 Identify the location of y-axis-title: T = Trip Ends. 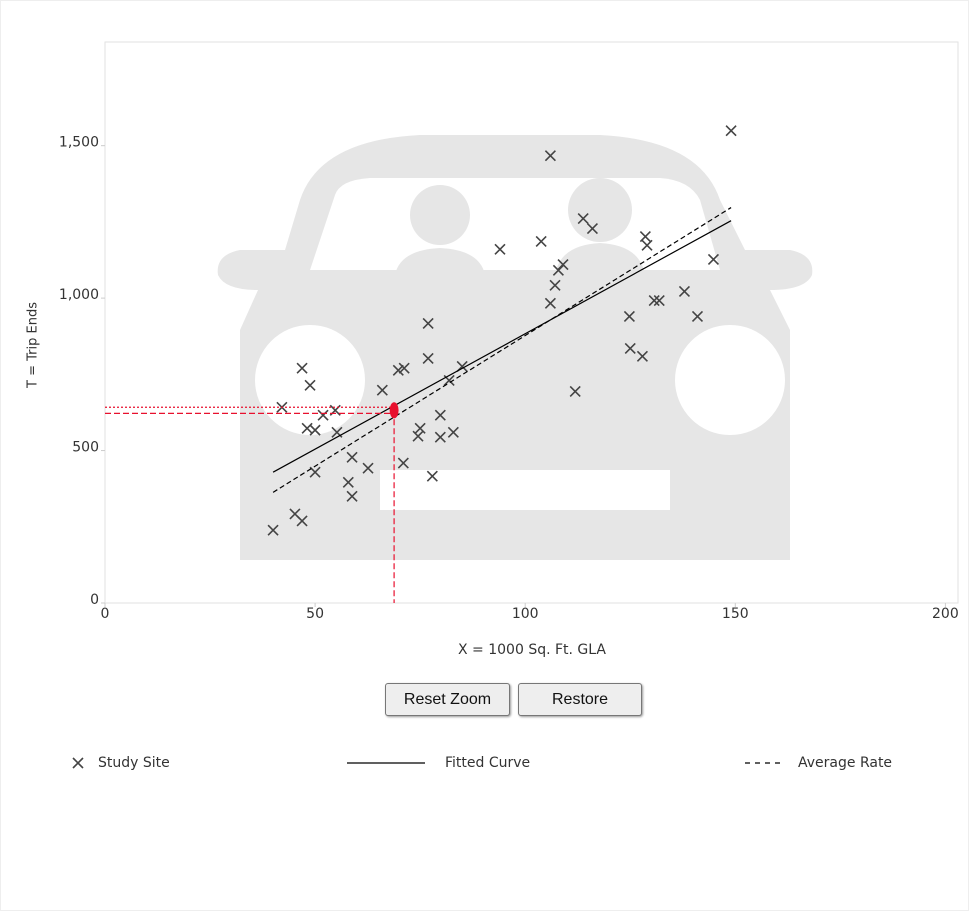
(33, 345).